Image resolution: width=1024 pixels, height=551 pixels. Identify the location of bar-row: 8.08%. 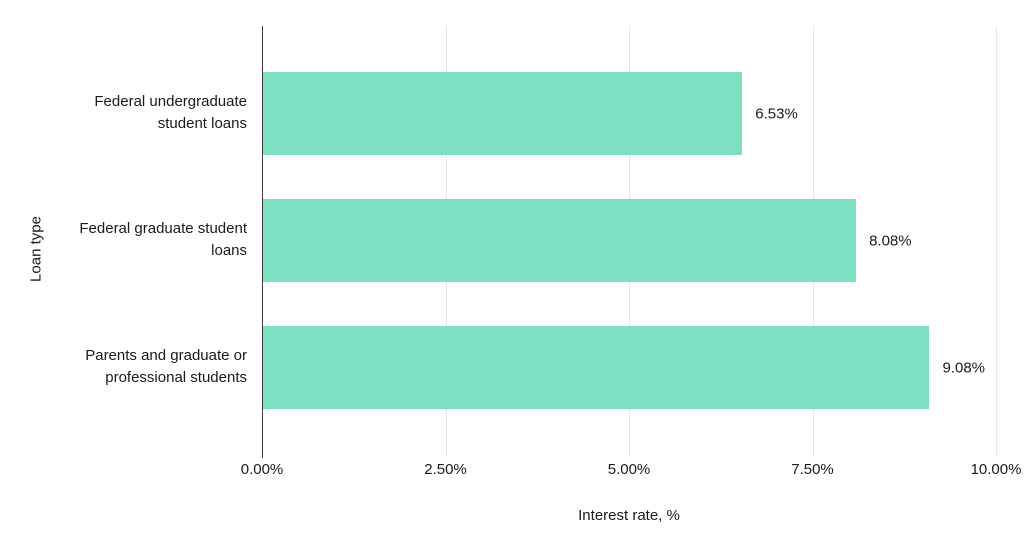
(629, 240).